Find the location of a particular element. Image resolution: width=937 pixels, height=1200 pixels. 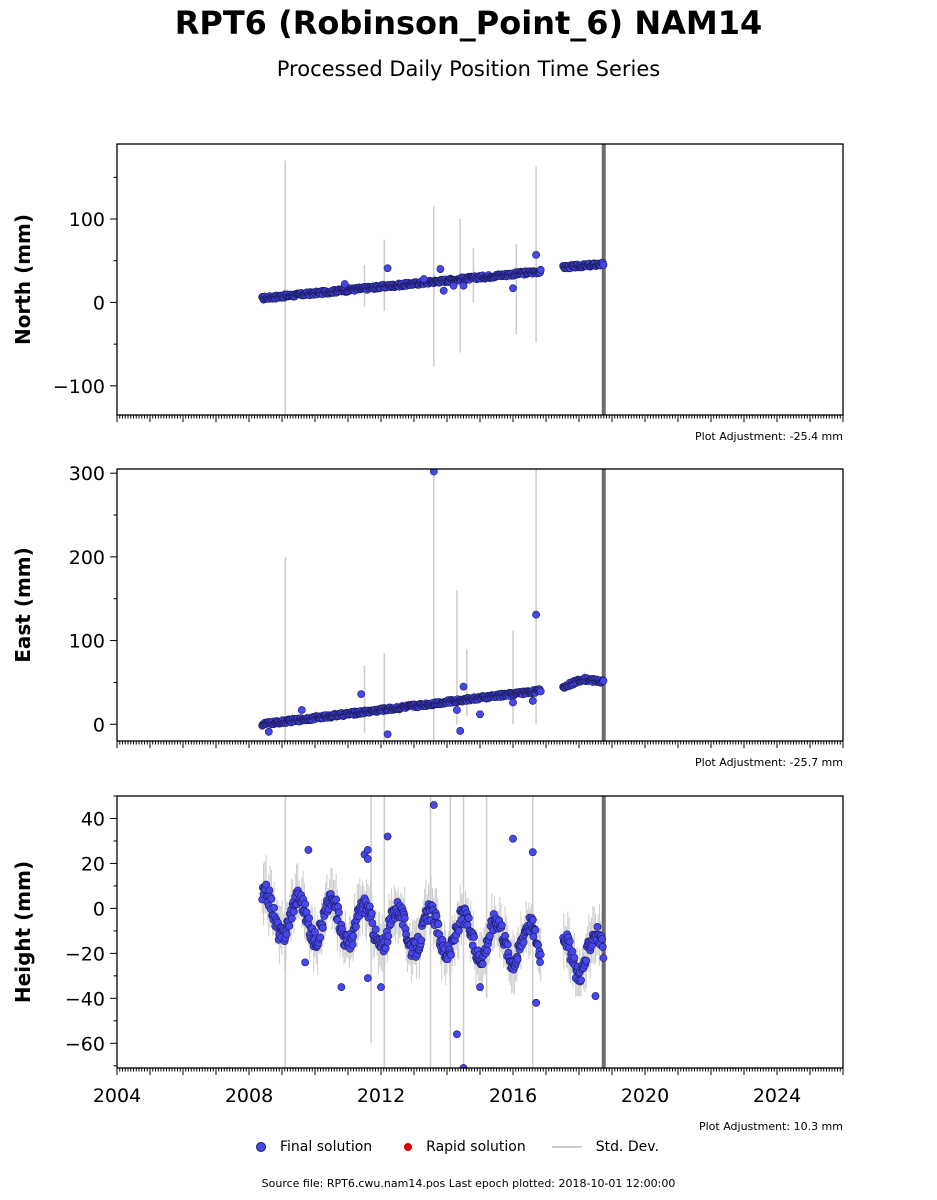

legend-label-std: Std. Dev. is located at coordinates (627, 1147).